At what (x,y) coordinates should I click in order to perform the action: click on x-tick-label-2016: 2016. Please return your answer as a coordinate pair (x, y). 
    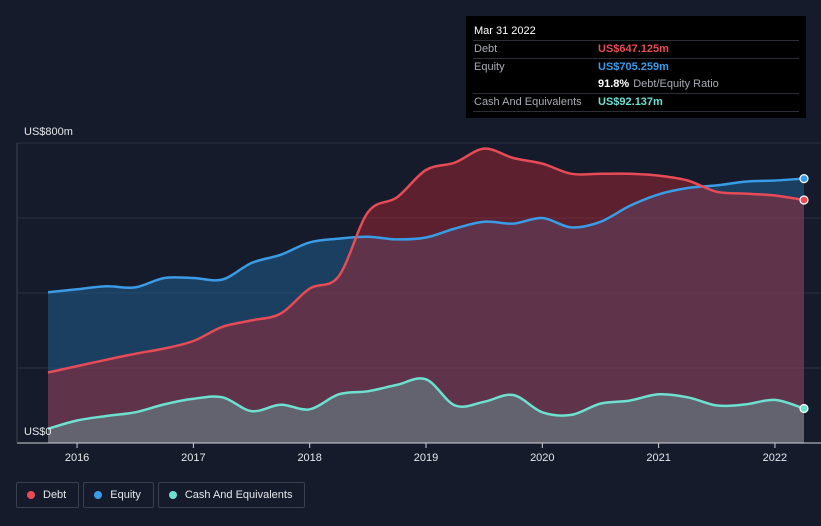
    Looking at the image, I should click on (77, 458).